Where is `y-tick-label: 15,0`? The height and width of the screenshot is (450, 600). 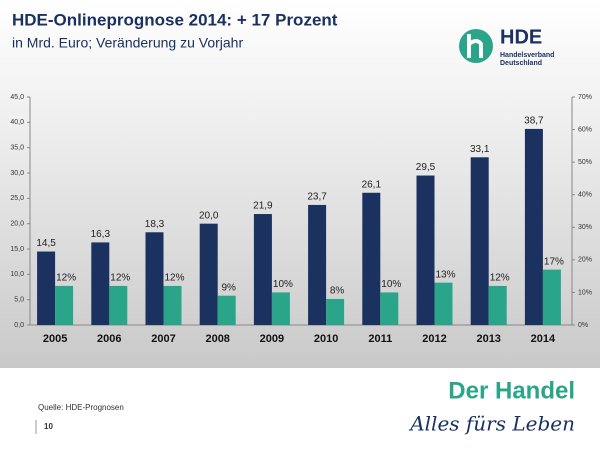
y-tick-label: 15,0 is located at coordinates (17, 249).